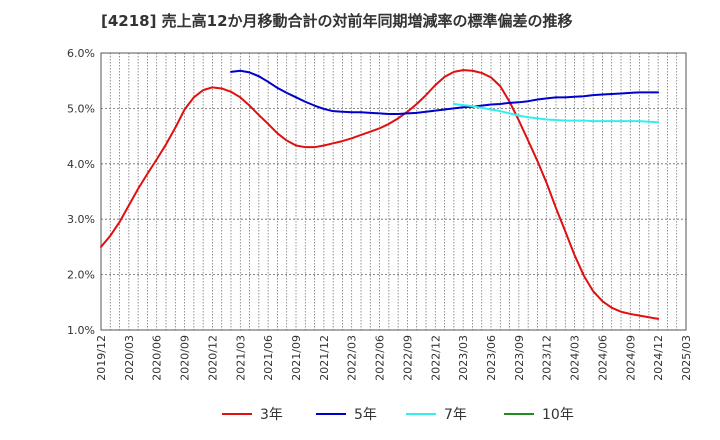 This screenshot has height=440, width=720. I want to click on x-tick-label: 2020/12, so click(212, 358).